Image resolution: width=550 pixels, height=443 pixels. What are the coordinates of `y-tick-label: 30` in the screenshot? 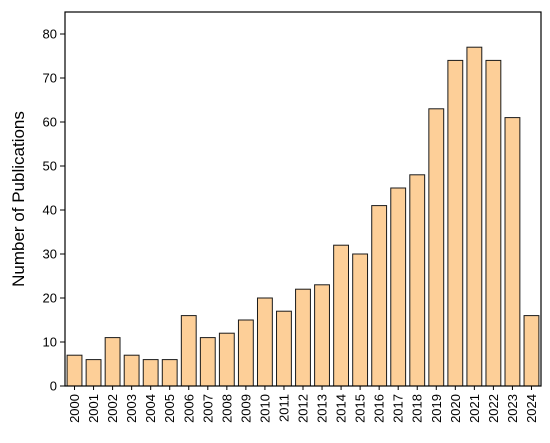 It's located at (50, 254).